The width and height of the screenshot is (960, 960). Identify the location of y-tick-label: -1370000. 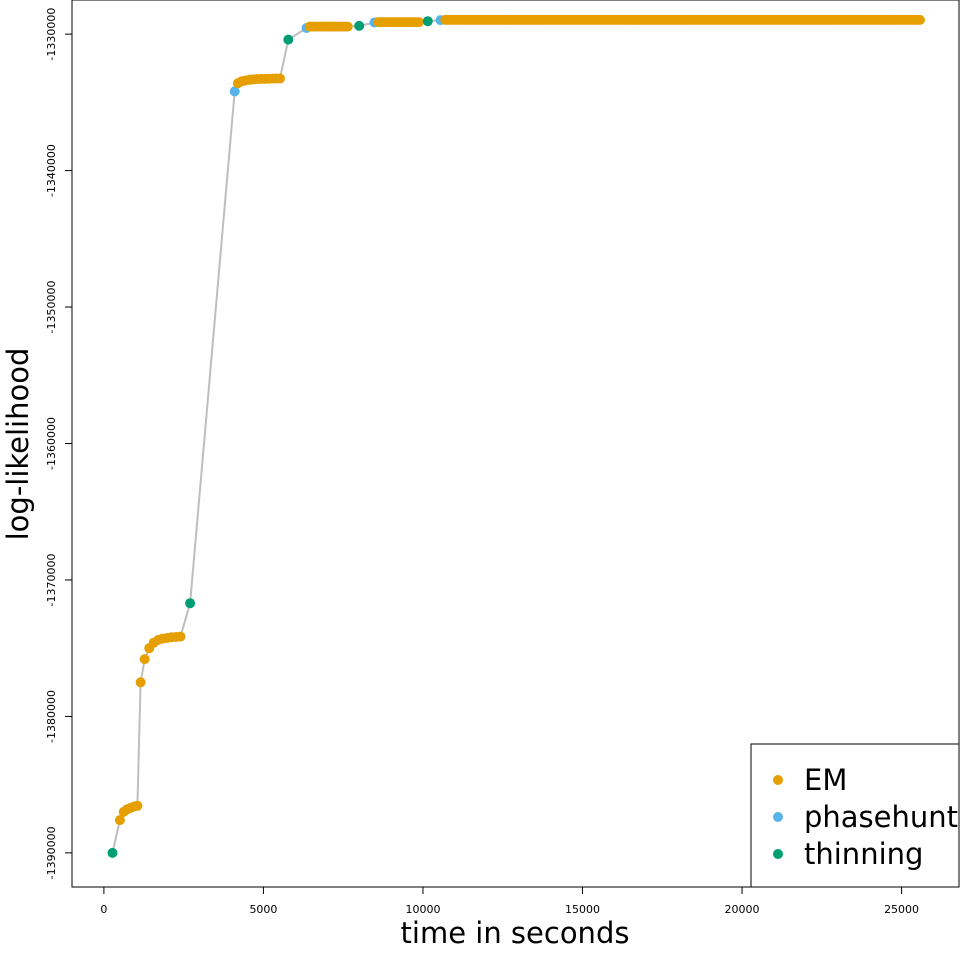
(51, 579).